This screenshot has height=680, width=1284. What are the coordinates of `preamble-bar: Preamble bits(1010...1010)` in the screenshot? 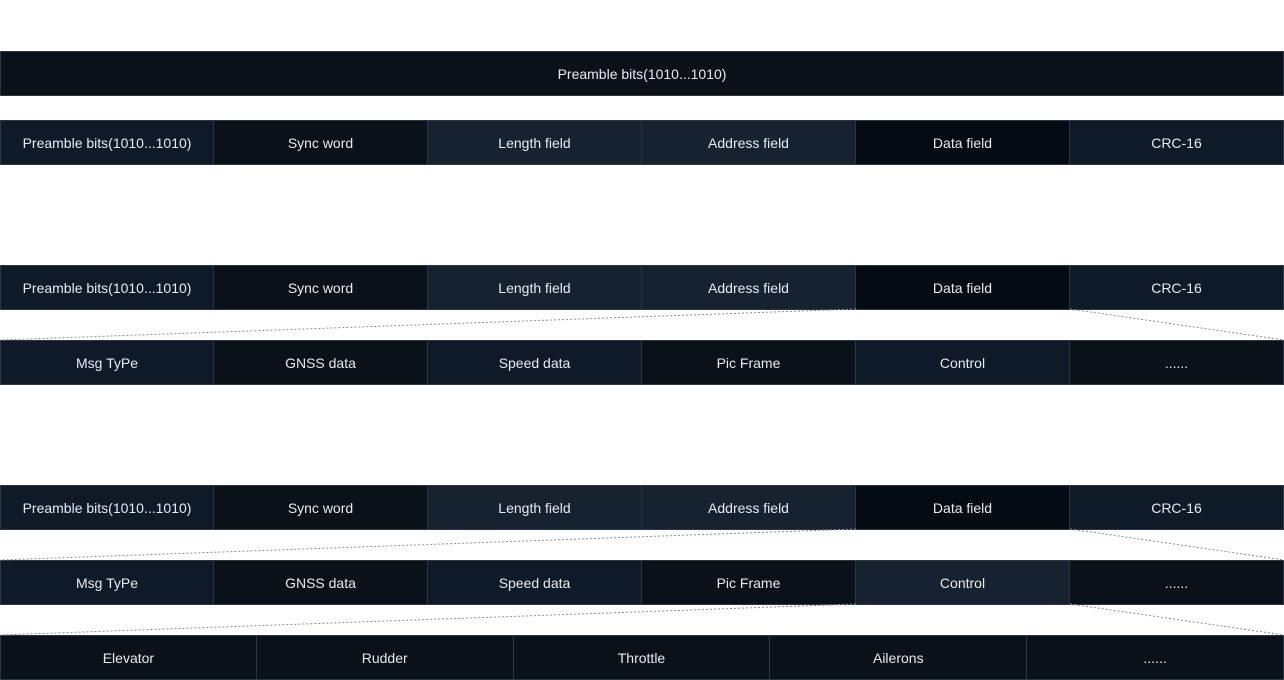 It's located at (642, 73).